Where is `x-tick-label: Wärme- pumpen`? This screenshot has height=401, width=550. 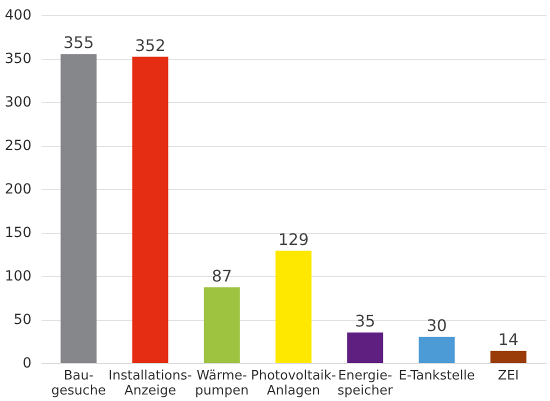 x-tick-label: Wärme- pumpen is located at coordinates (222, 383).